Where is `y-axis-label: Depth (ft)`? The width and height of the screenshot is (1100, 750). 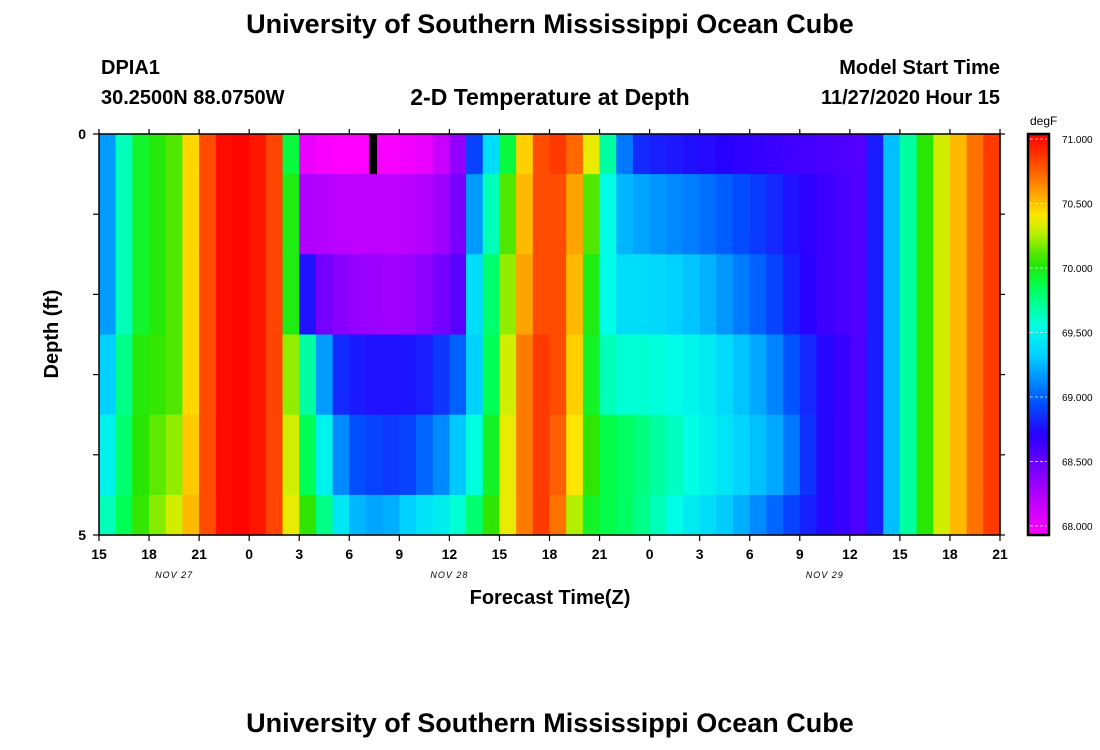
y-axis-label: Depth (ft) is located at coordinates (52, 334).